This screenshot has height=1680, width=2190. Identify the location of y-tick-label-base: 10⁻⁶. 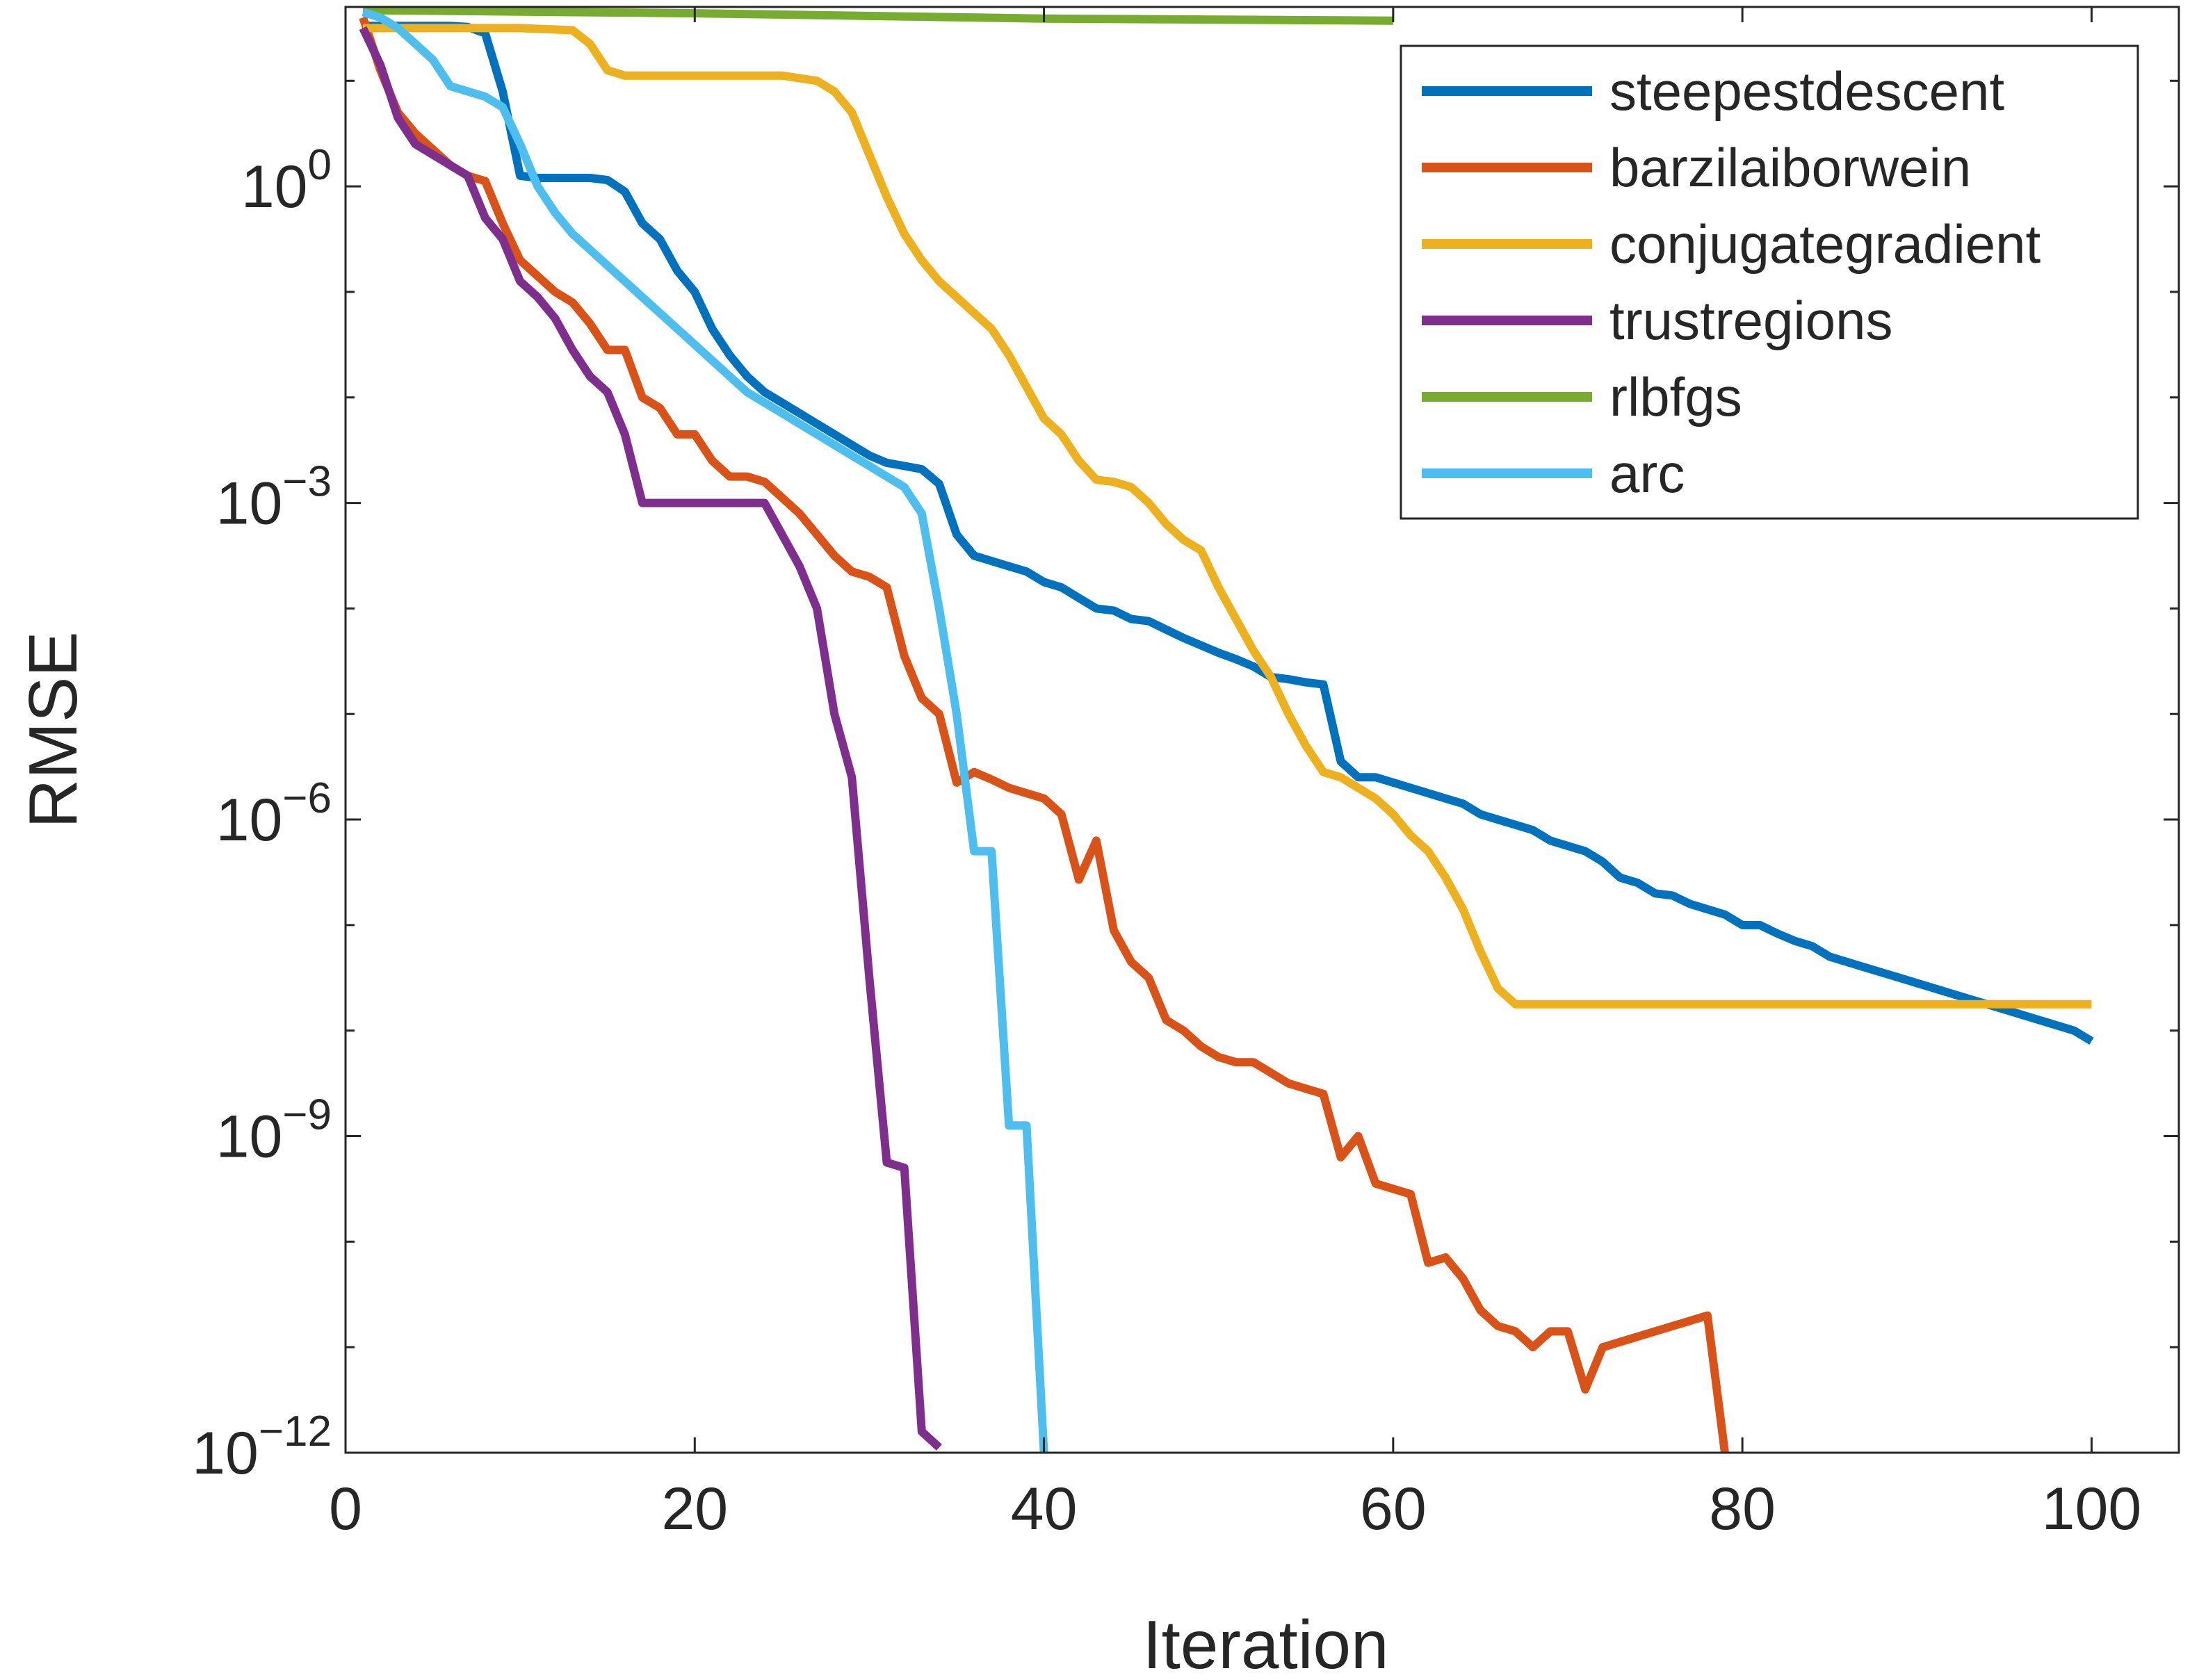
(274, 814).